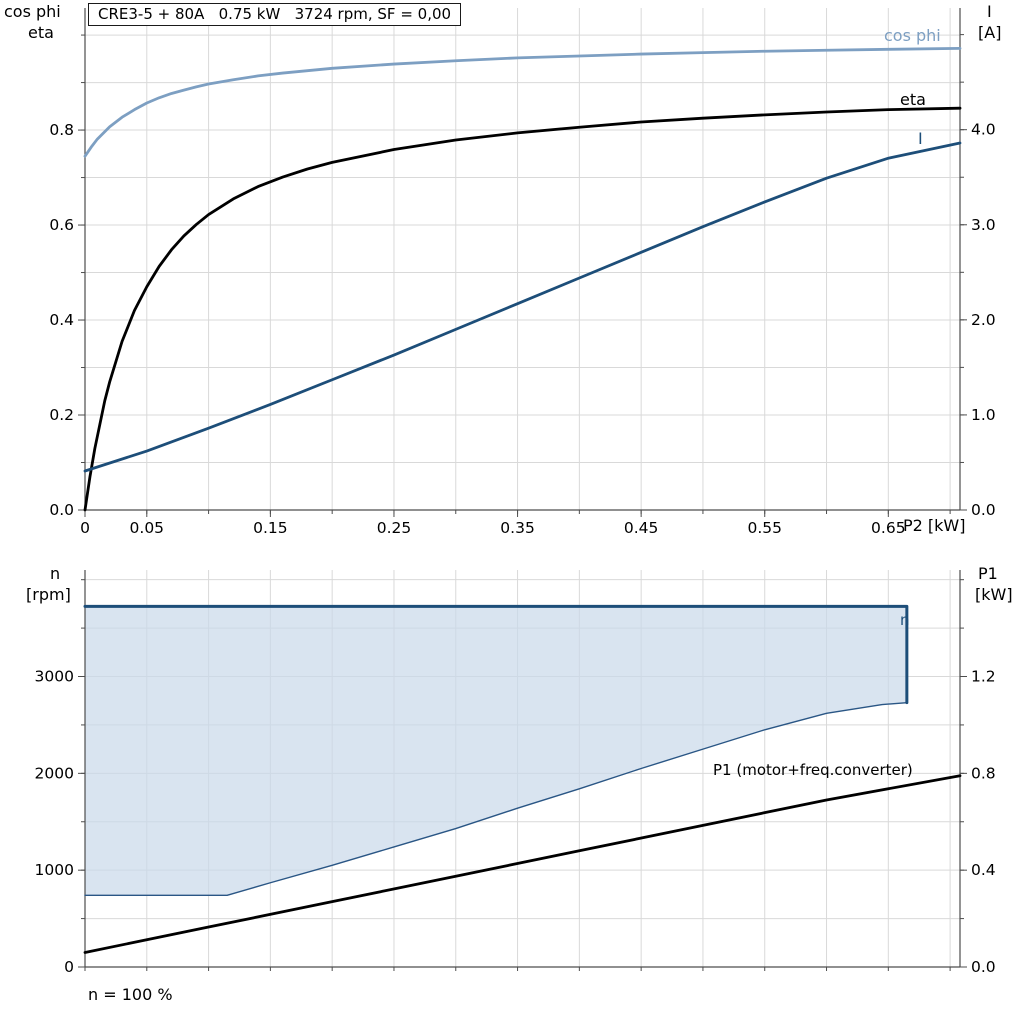 The image size is (1024, 1024). I want to click on tick-label: 2.0, so click(983, 320).